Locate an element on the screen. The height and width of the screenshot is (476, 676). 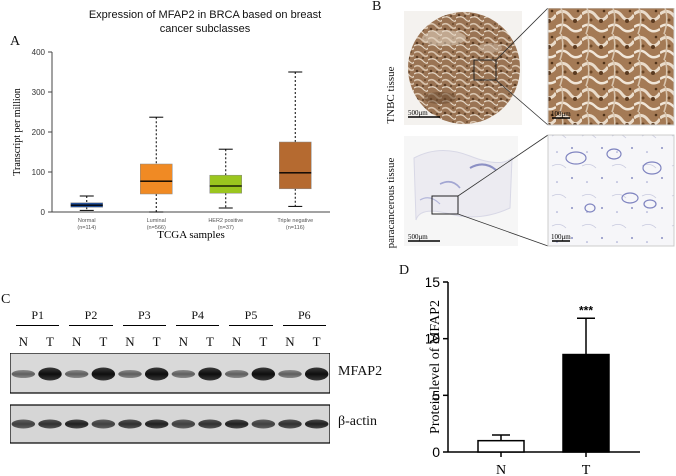
x-tick-count: (n=566) is located at coordinates (156, 228).